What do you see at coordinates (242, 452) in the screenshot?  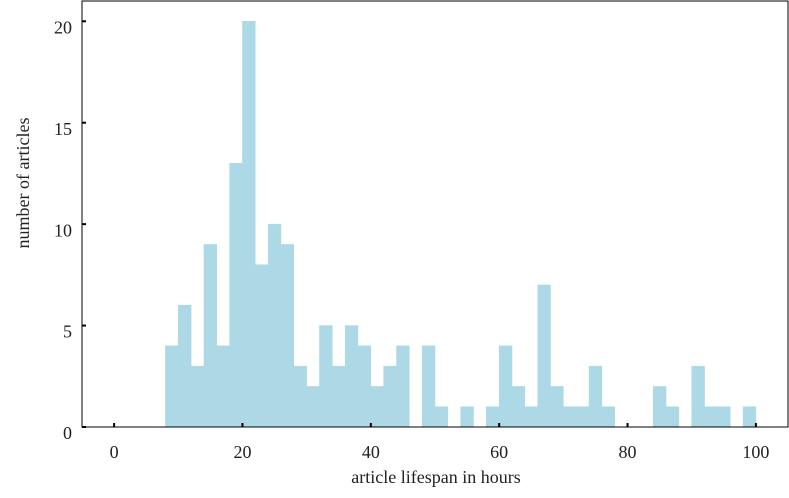 I see `x-tick-label: 20` at bounding box center [242, 452].